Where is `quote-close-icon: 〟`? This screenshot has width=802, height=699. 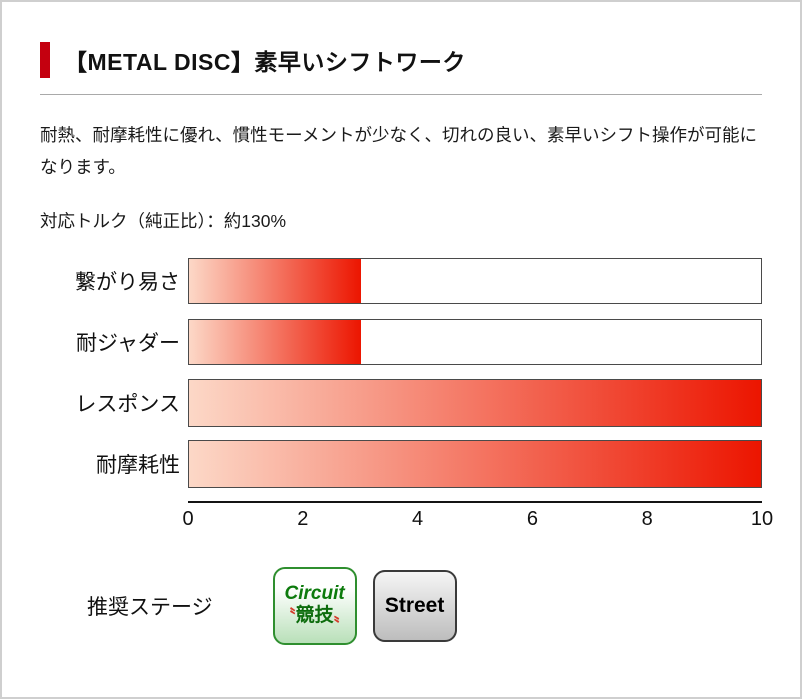
quote-close-icon: 〟 is located at coordinates (341, 616).